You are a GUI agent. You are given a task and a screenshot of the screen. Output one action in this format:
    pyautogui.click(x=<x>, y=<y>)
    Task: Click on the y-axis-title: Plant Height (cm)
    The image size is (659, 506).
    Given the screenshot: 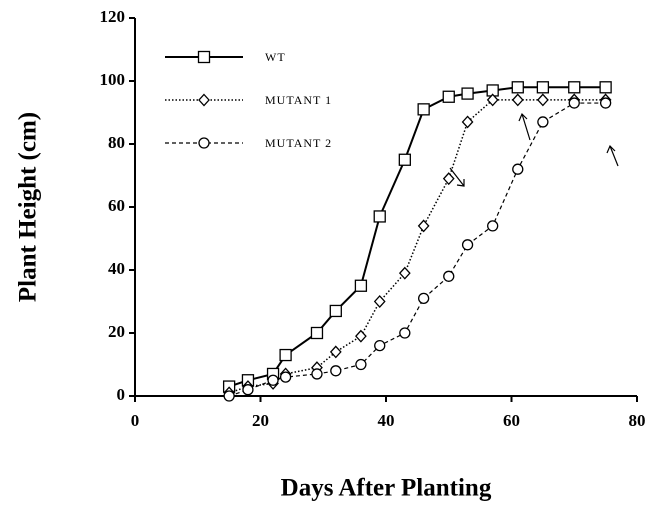 What is the action you would take?
    pyautogui.click(x=28, y=207)
    